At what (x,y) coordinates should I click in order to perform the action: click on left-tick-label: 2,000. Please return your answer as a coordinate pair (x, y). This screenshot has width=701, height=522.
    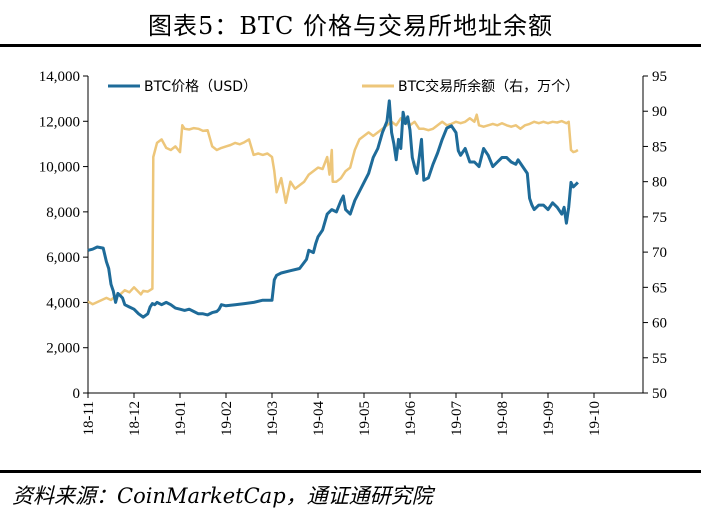
    Looking at the image, I should click on (63, 349).